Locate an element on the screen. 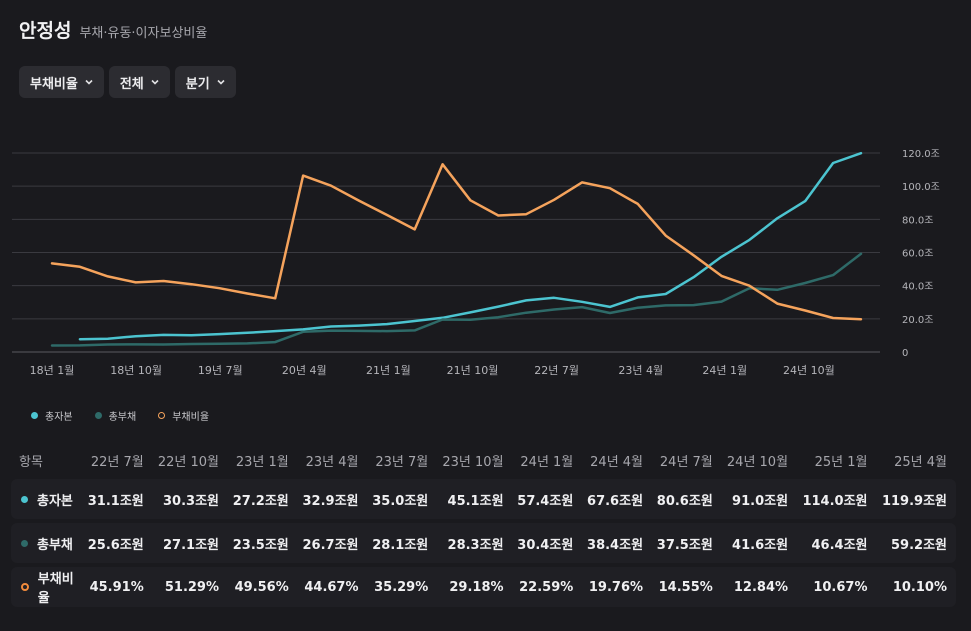 This screenshot has width=971, height=631. table-cell: 30.4조원 is located at coordinates (547, 543).